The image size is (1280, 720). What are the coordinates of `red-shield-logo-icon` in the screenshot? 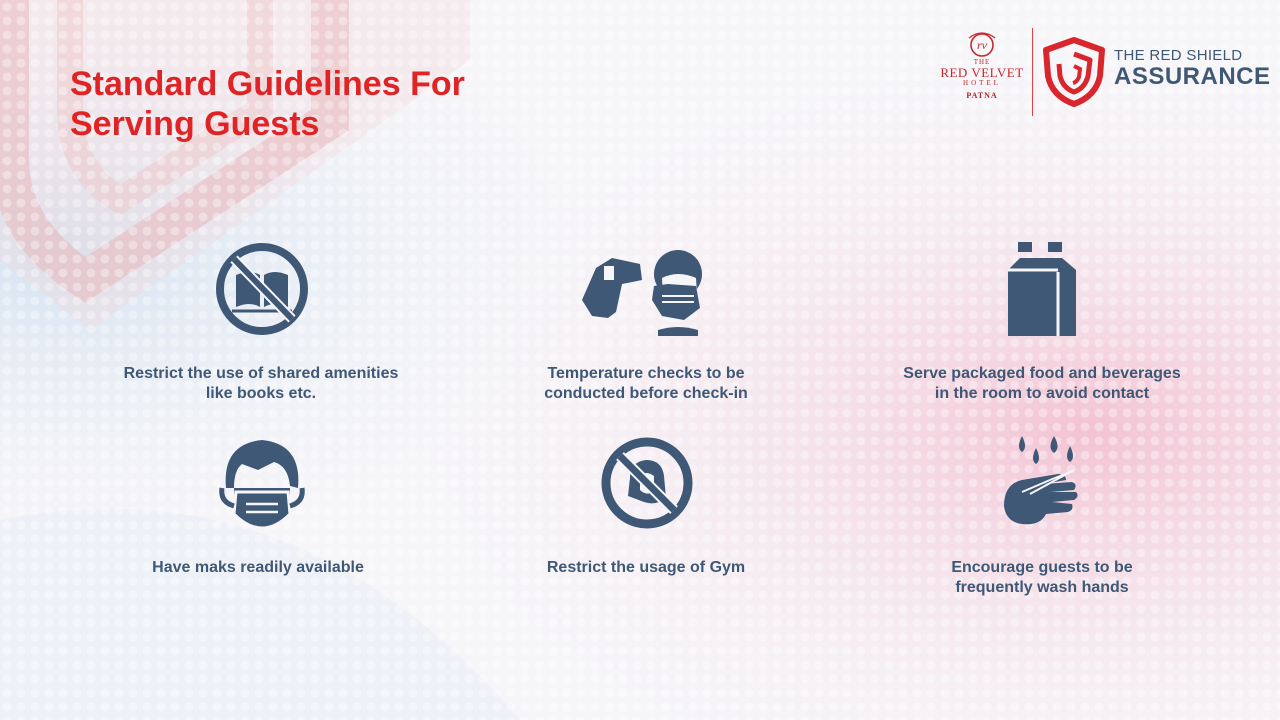 It's located at (1074, 72).